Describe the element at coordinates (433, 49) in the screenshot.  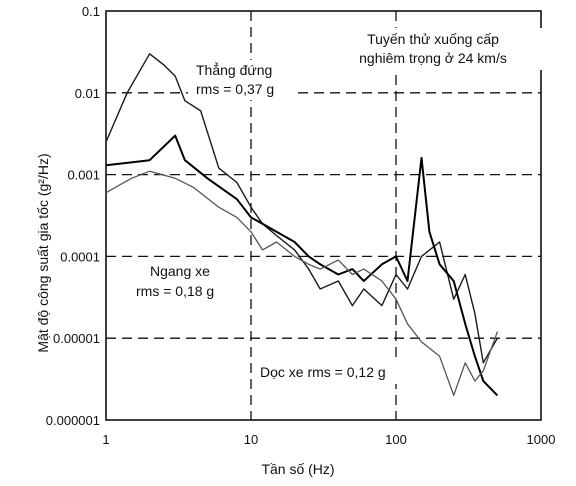
I see `title-backdrop` at that location.